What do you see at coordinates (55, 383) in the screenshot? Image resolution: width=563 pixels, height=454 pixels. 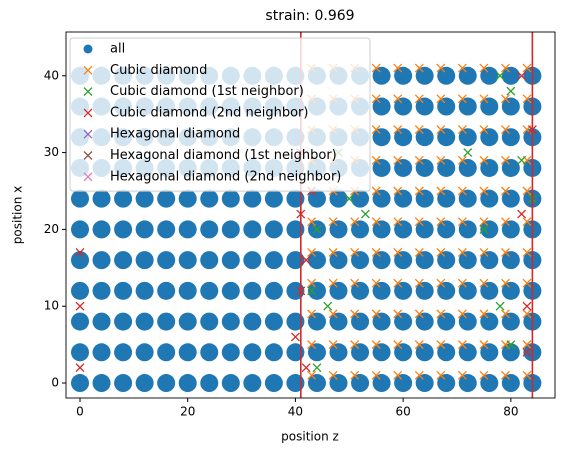 I see `y-tick-label: 0` at bounding box center [55, 383].